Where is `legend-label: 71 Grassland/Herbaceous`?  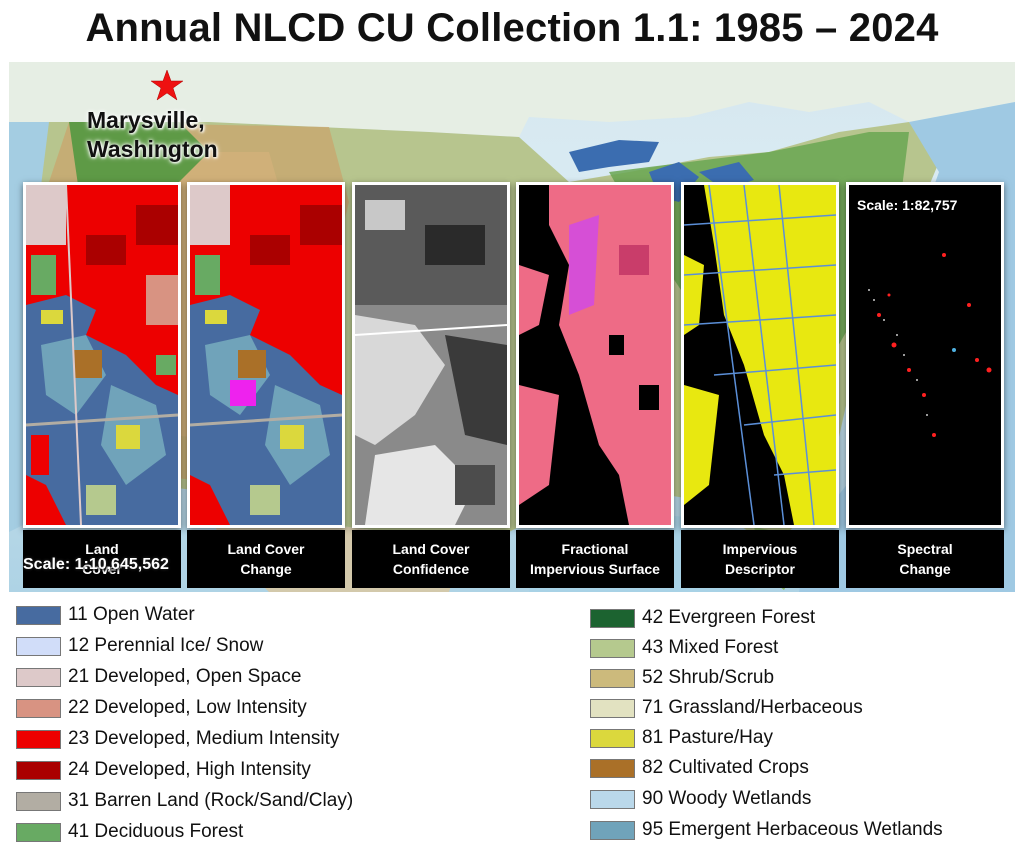 legend-label: 71 Grassland/Herbaceous is located at coordinates (752, 707).